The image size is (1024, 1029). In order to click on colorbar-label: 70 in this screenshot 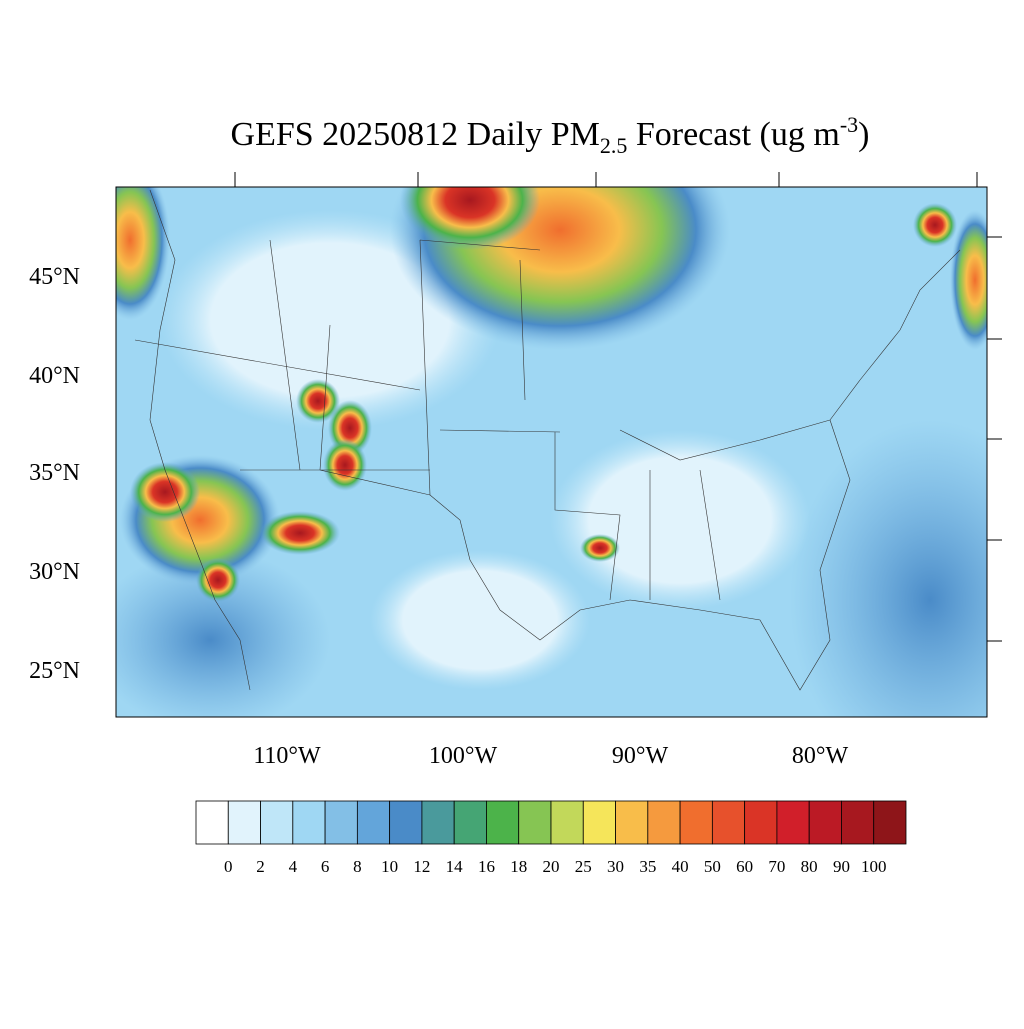, I will do `click(776, 866)`.